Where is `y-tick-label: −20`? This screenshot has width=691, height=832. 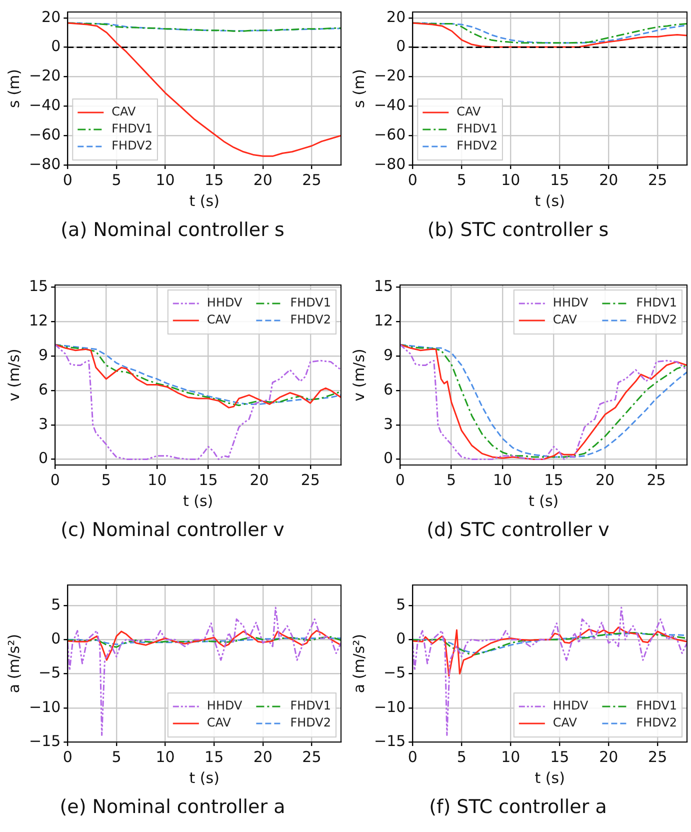 y-tick-label: −20 is located at coordinates (45, 75).